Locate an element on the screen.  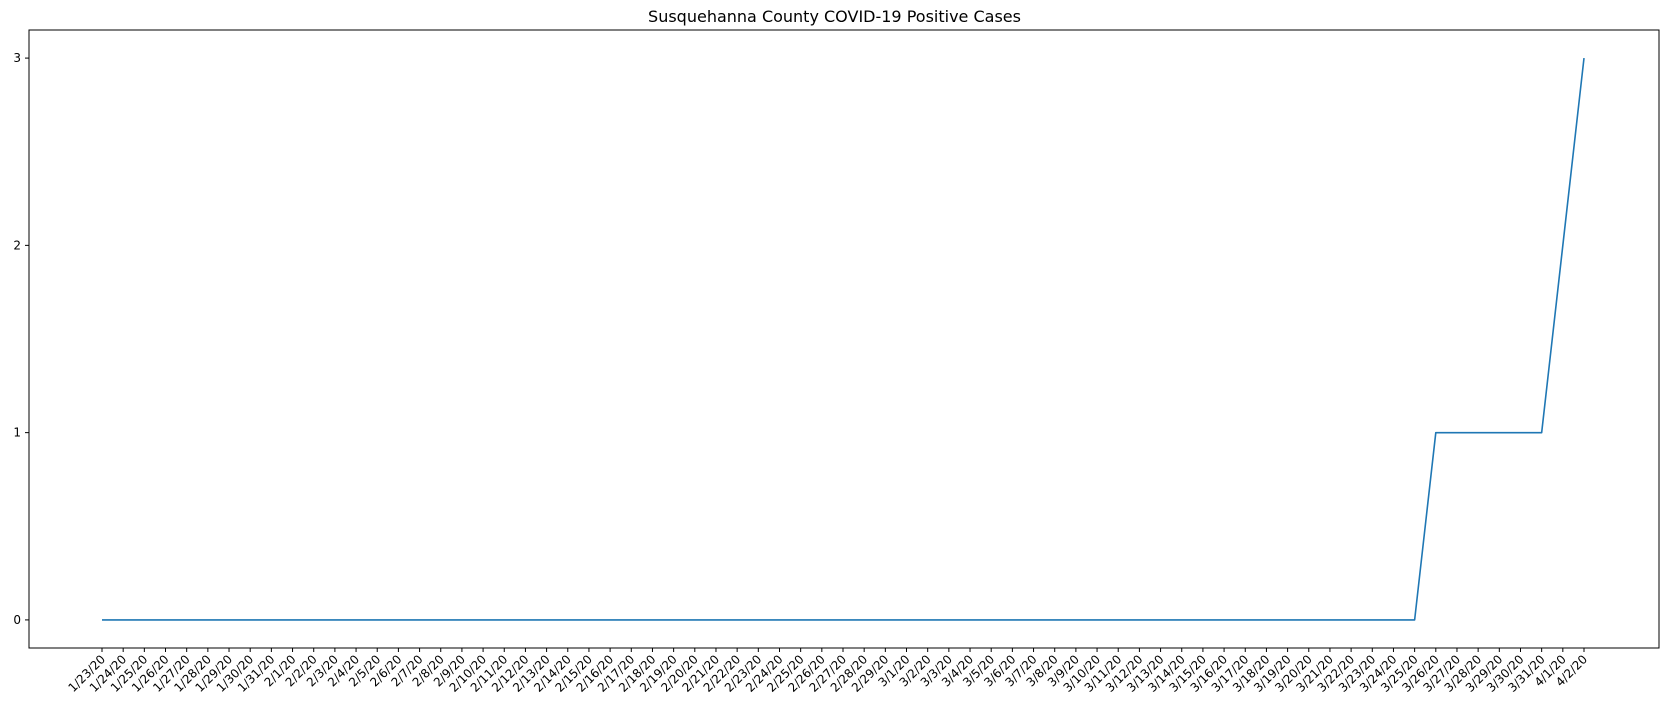
y-axis: 0 1 2 3 is located at coordinates (21, 339).